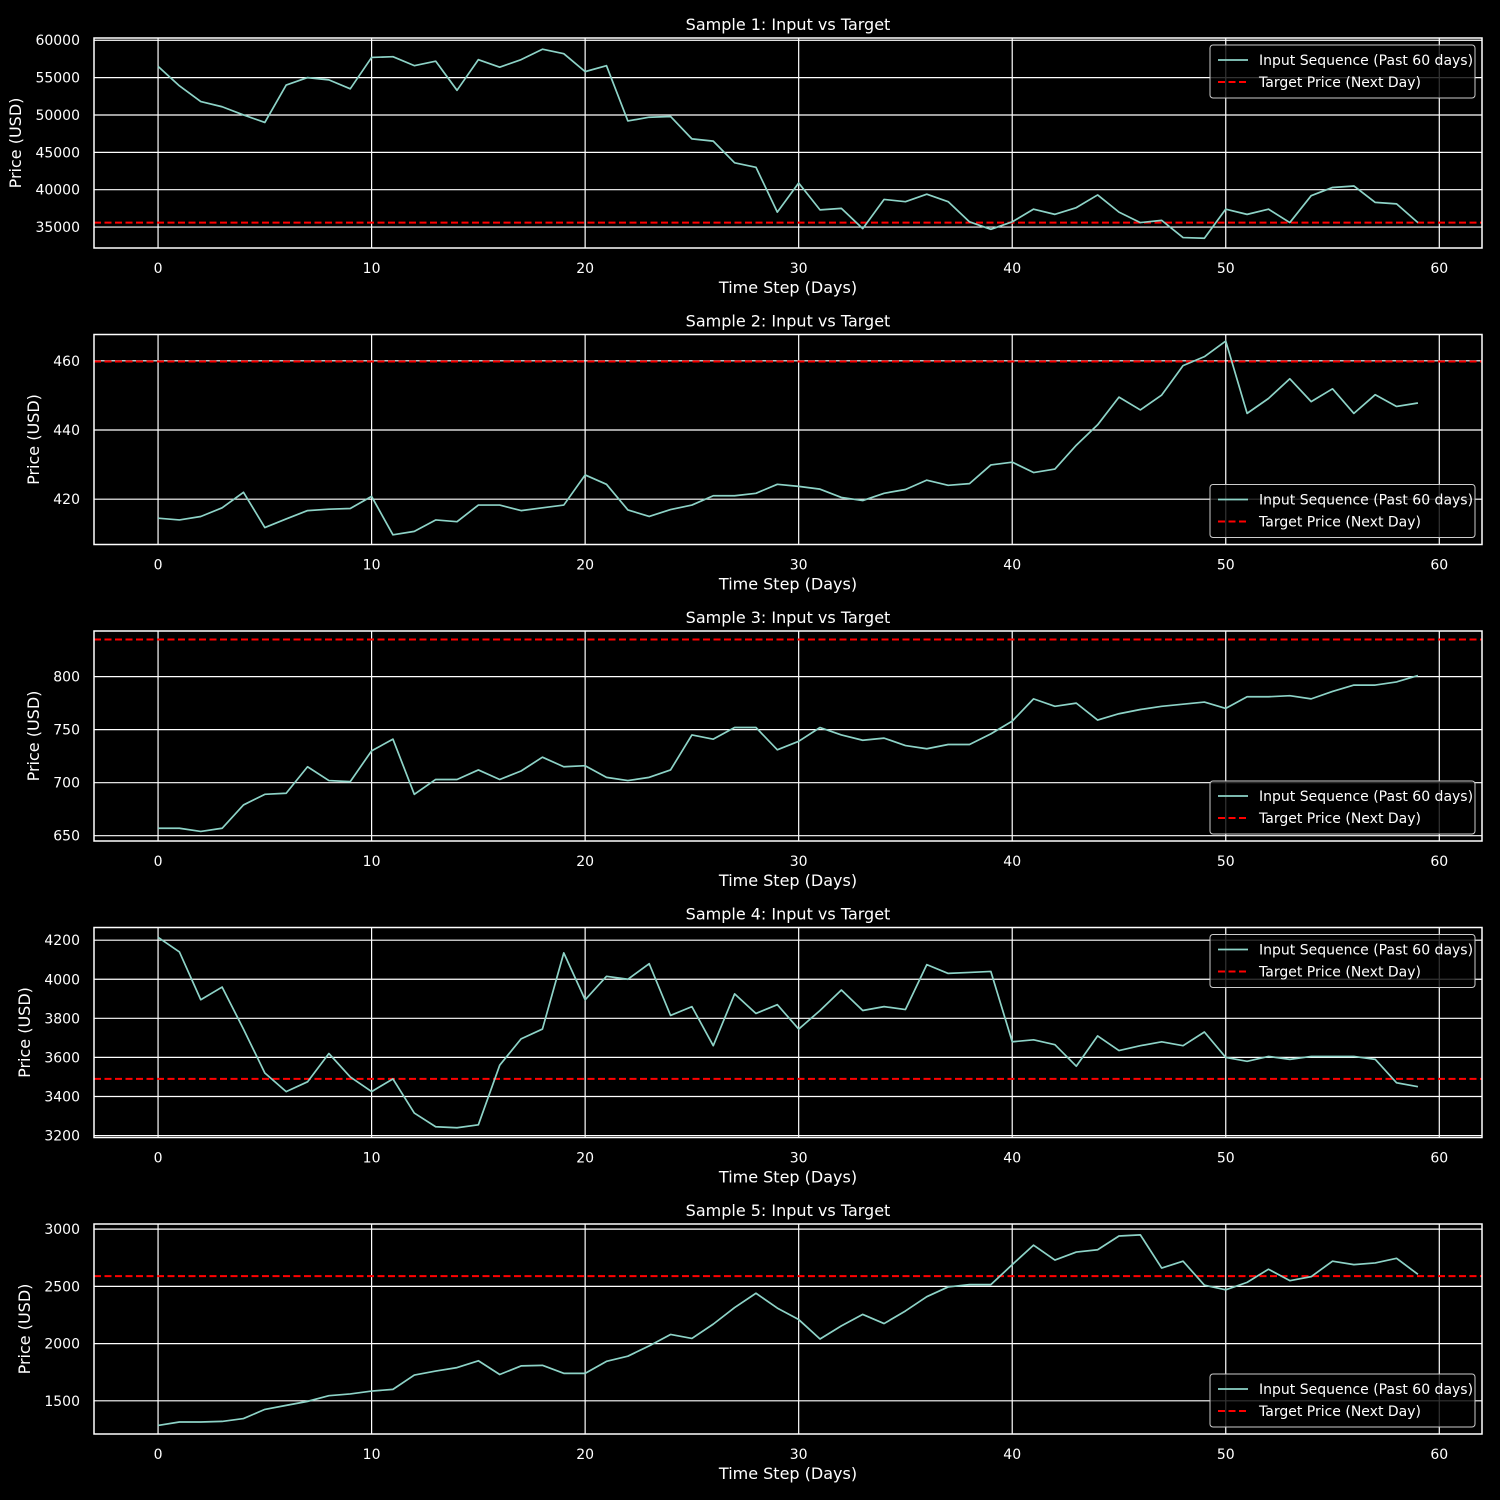 The width and height of the screenshot is (1500, 1500). What do you see at coordinates (62, 1058) in the screenshot?
I see `y-tick-label: 3600` at bounding box center [62, 1058].